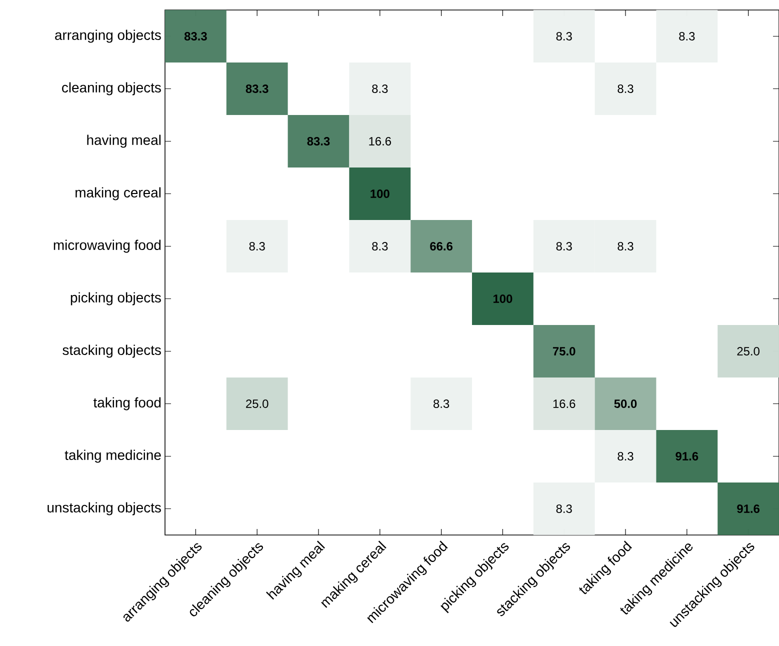 The height and width of the screenshot is (646, 779). Describe the element at coordinates (104, 509) in the screenshot. I see `y-tick-label: unstacking objects` at that location.